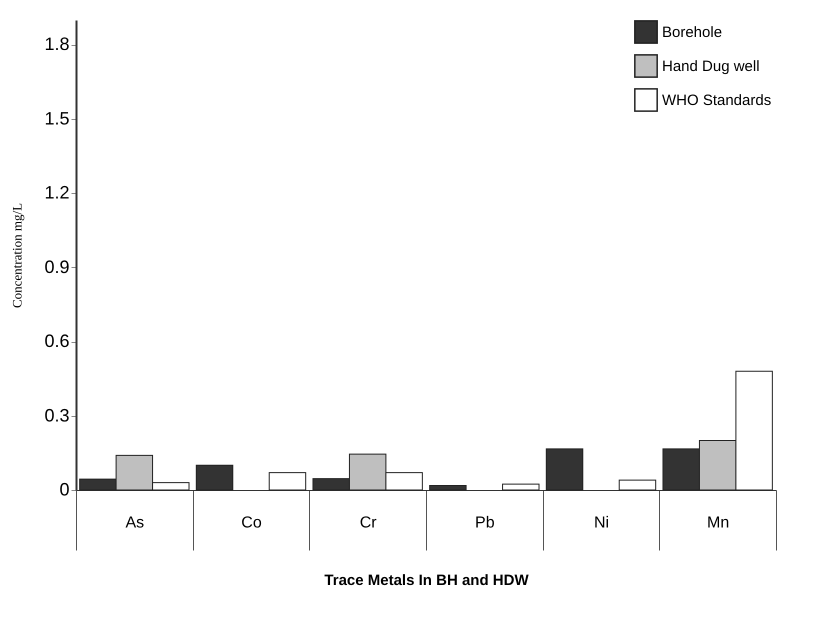 The image size is (827, 639). Describe the element at coordinates (57, 341) in the screenshot. I see `y-tick-label: 0.6` at that location.